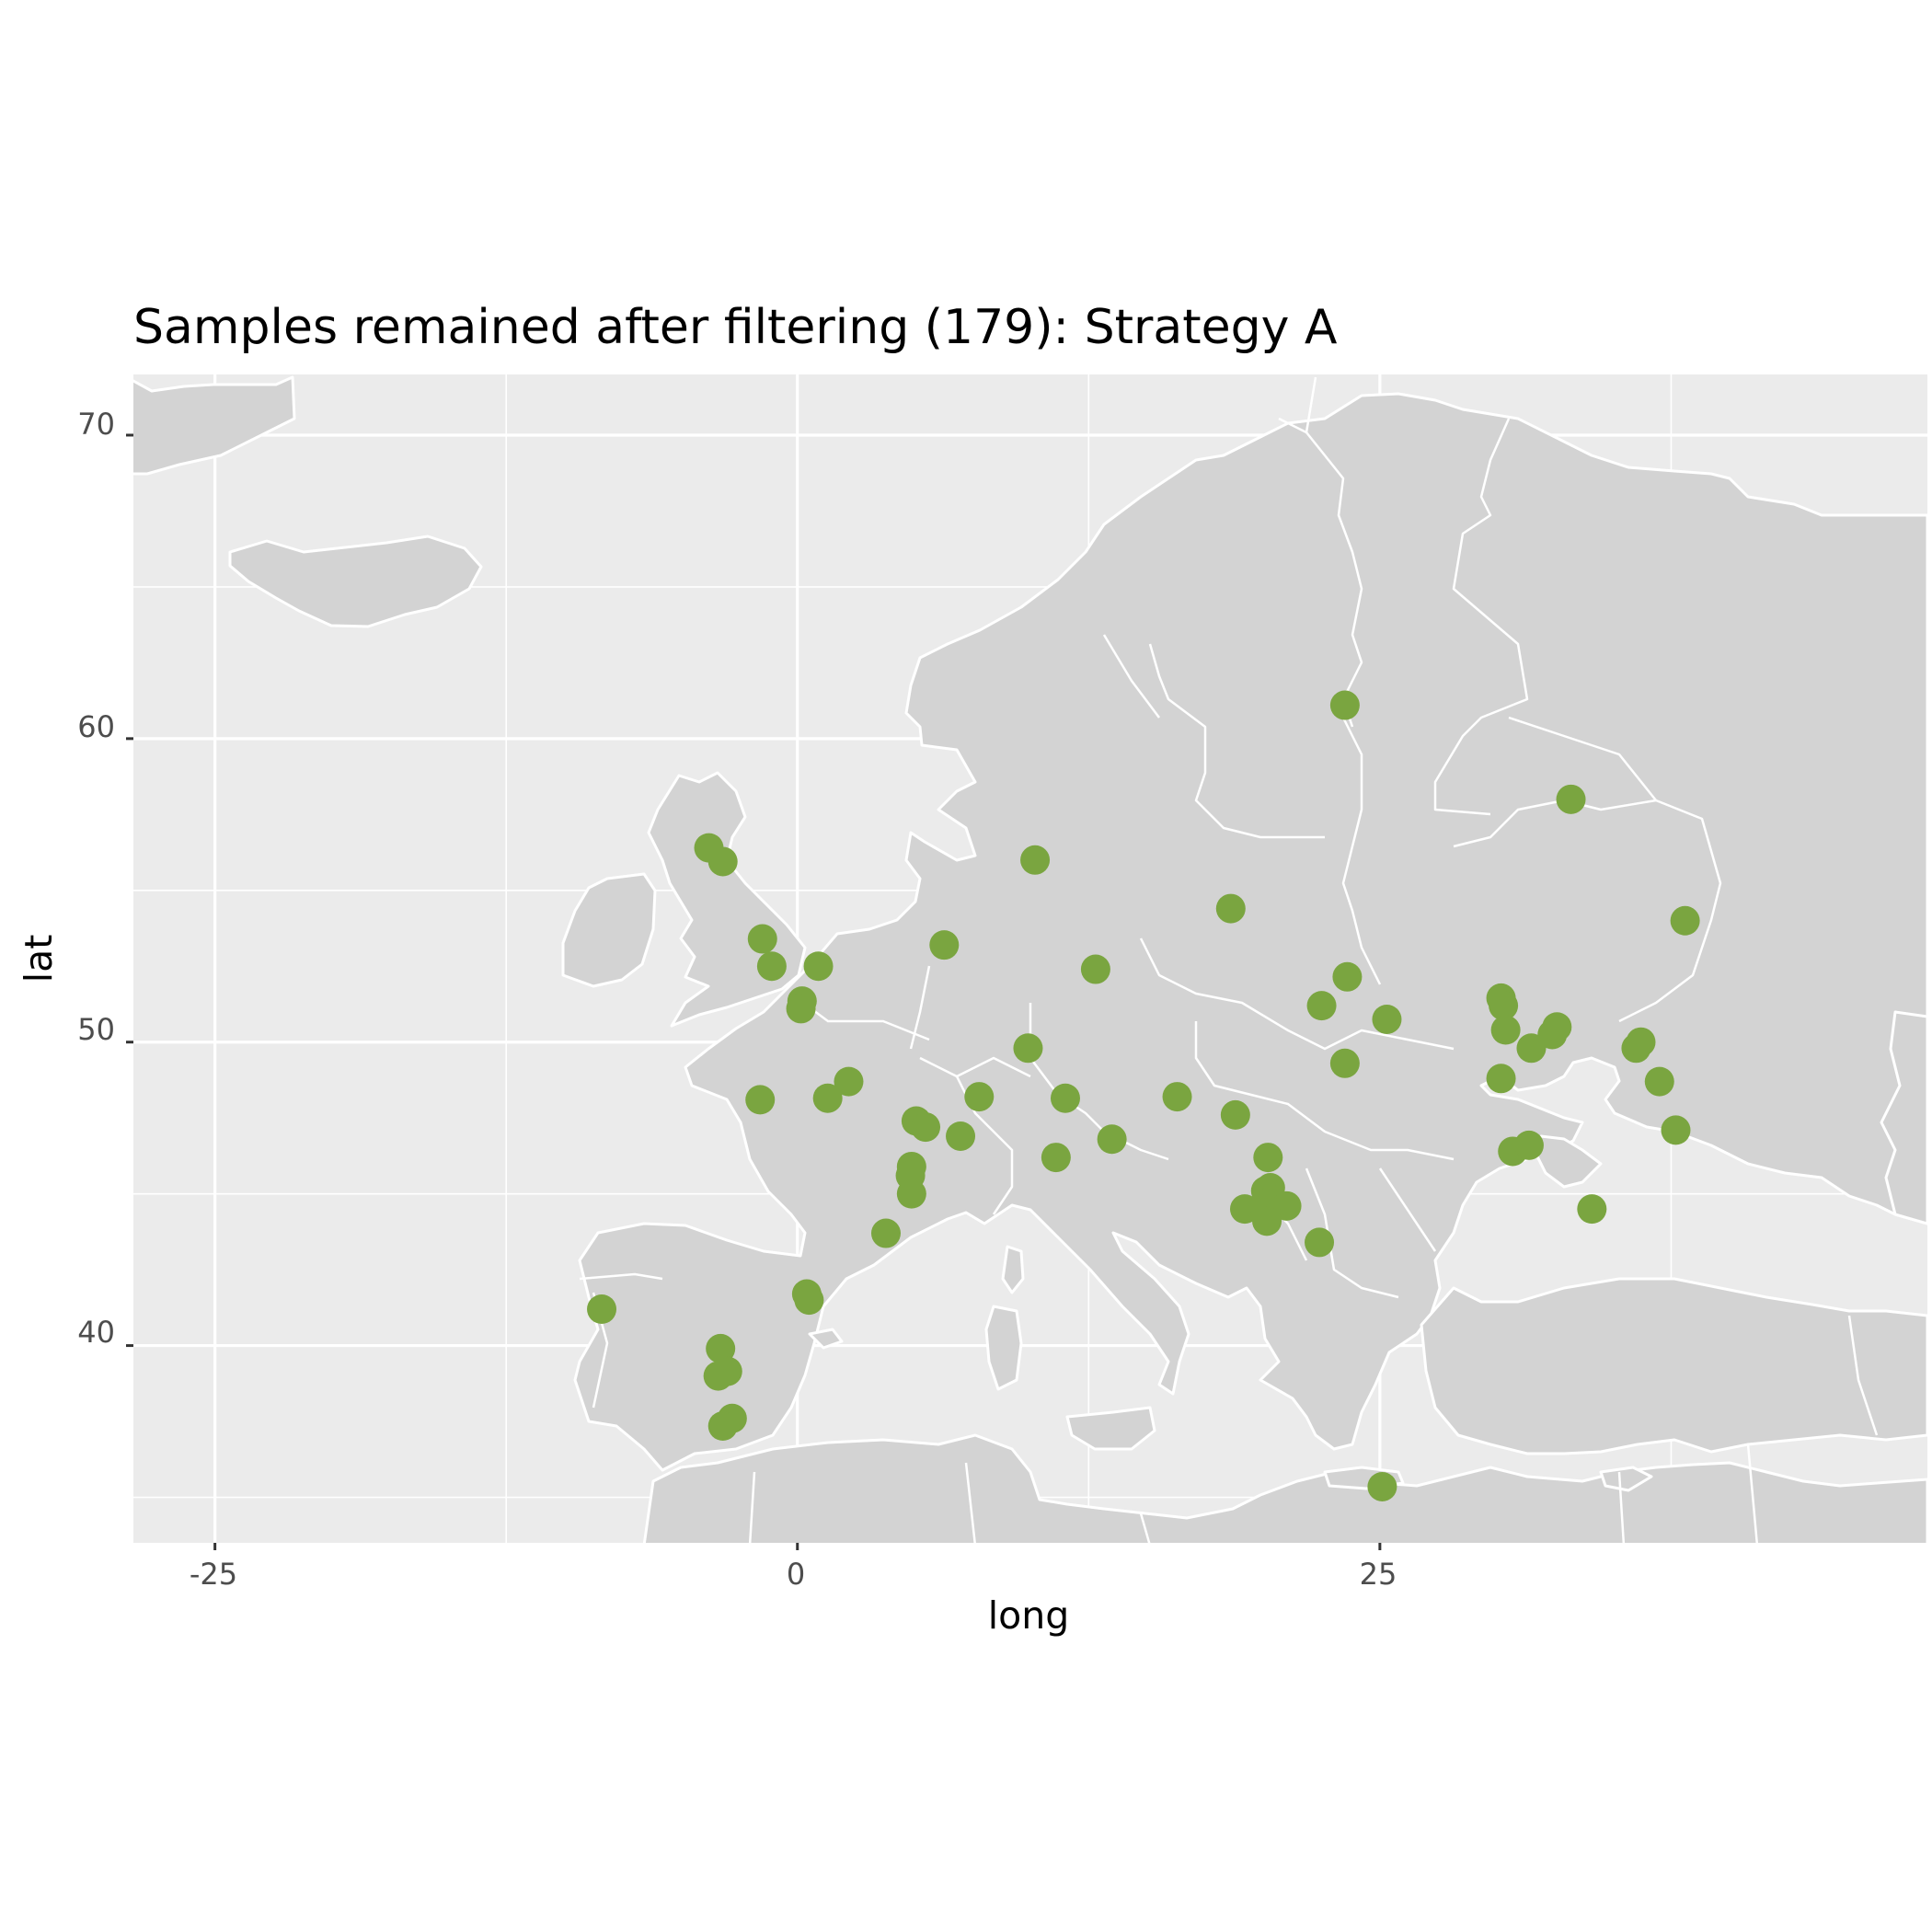 The width and height of the screenshot is (1932, 1932). I want to click on x-tick-label--25: -25, so click(213, 1574).